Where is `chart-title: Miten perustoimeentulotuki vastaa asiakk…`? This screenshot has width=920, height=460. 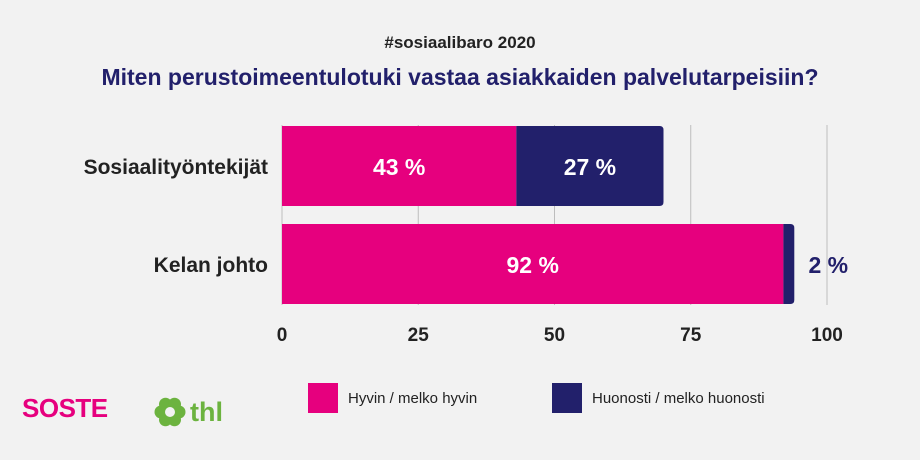 chart-title: Miten perustoimeentulotuki vastaa asiakk… is located at coordinates (460, 77).